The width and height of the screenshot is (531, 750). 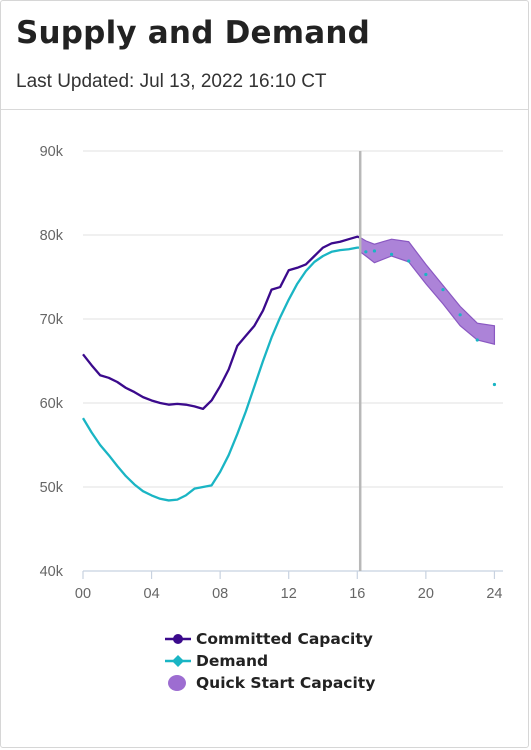 I want to click on y-tick-label-90000: 90k, so click(x=52, y=152).